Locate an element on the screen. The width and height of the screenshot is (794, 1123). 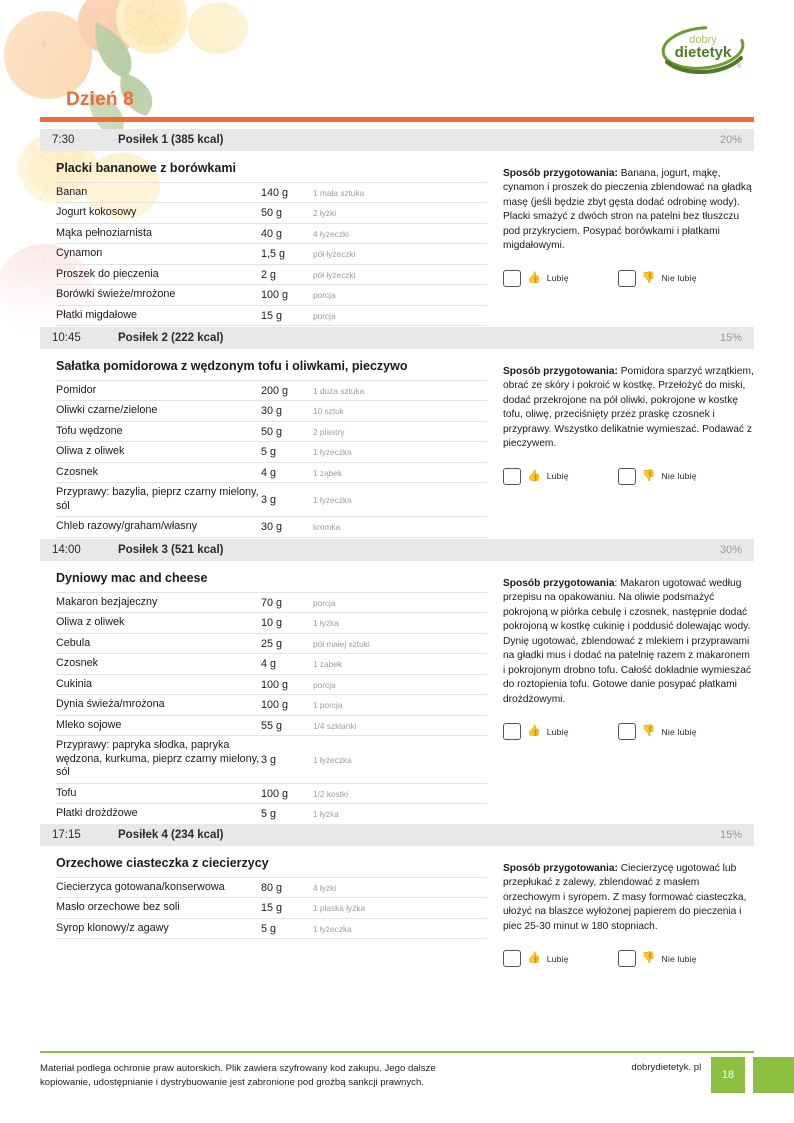
dislike-control-1: 👎 Nie lubię is located at coordinates (657, 278).